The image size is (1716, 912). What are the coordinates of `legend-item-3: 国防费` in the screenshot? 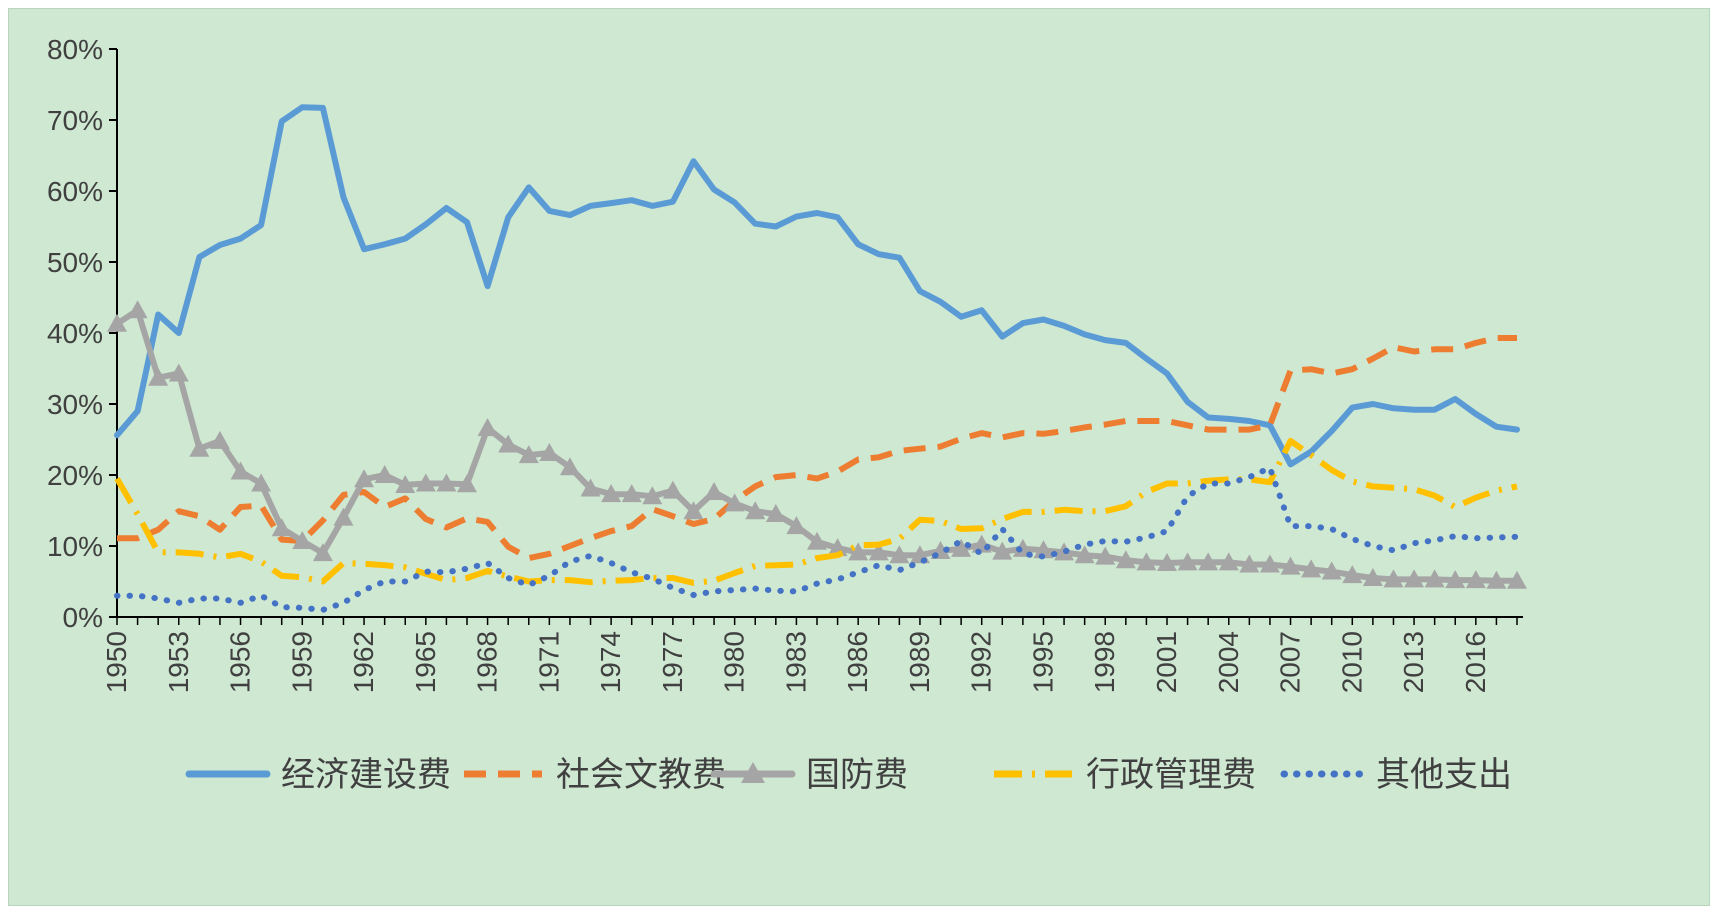 It's located at (809, 775).